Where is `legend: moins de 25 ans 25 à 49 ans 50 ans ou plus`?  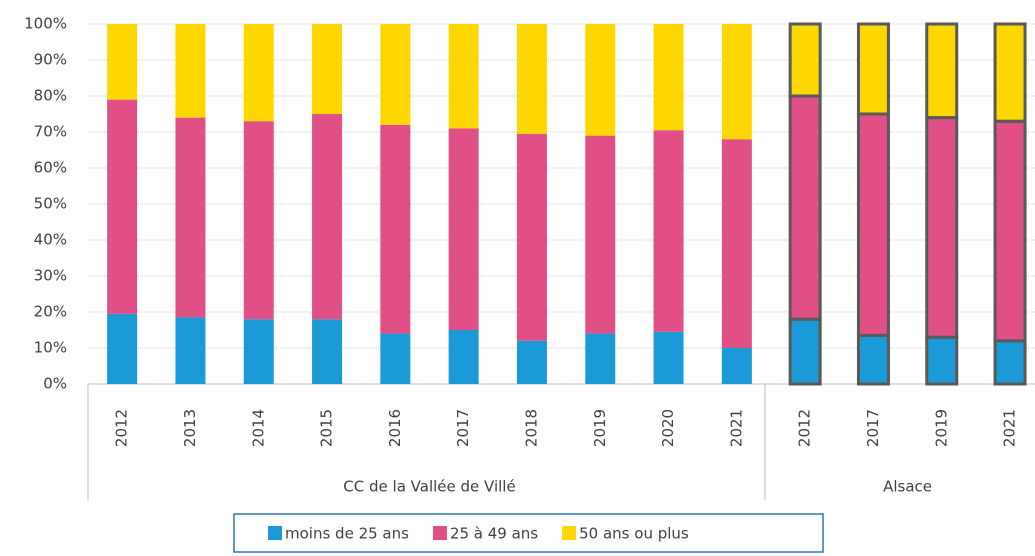 legend: moins de 25 ans 25 à 49 ans 50 ans ou plus is located at coordinates (528, 533).